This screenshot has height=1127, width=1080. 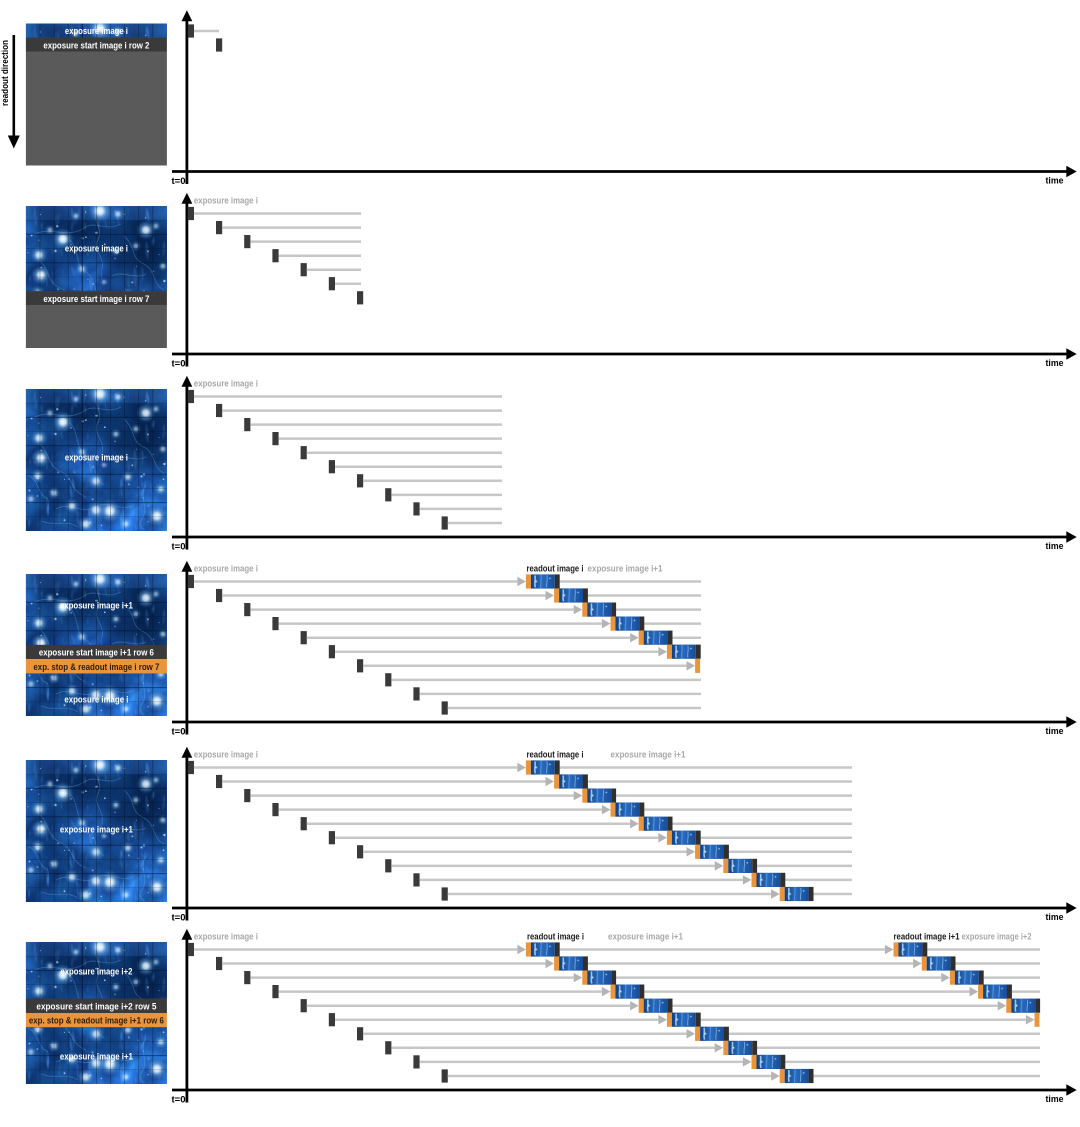 I want to click on svg-text: exposure start image i row 7, so click(x=96, y=299).